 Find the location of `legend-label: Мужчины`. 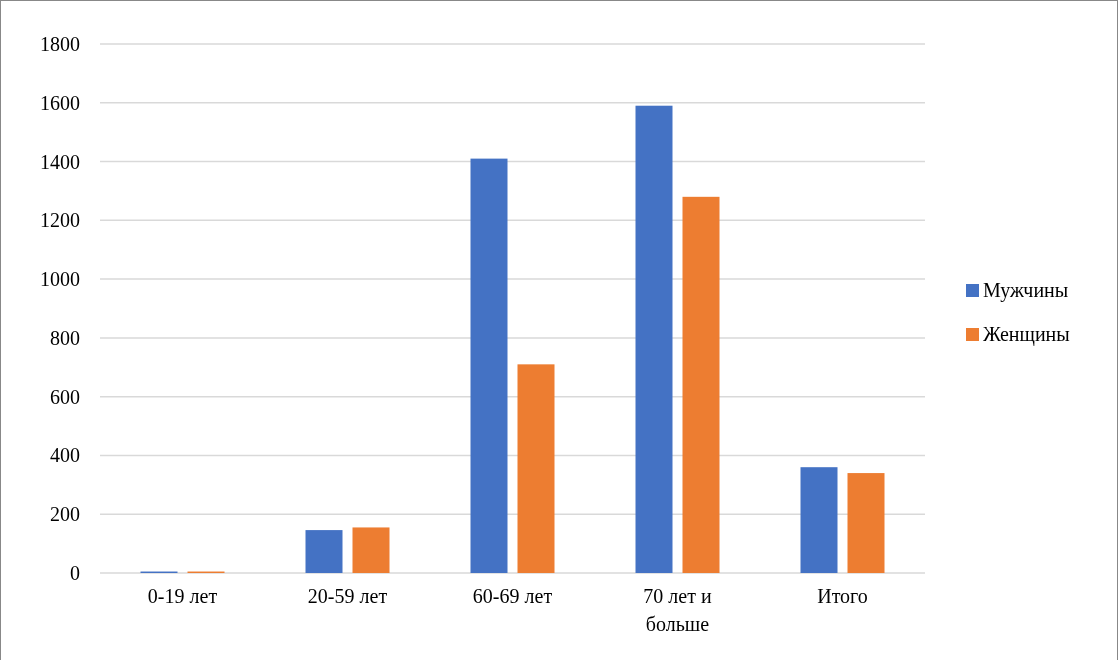

legend-label: Мужчины is located at coordinates (1026, 290).